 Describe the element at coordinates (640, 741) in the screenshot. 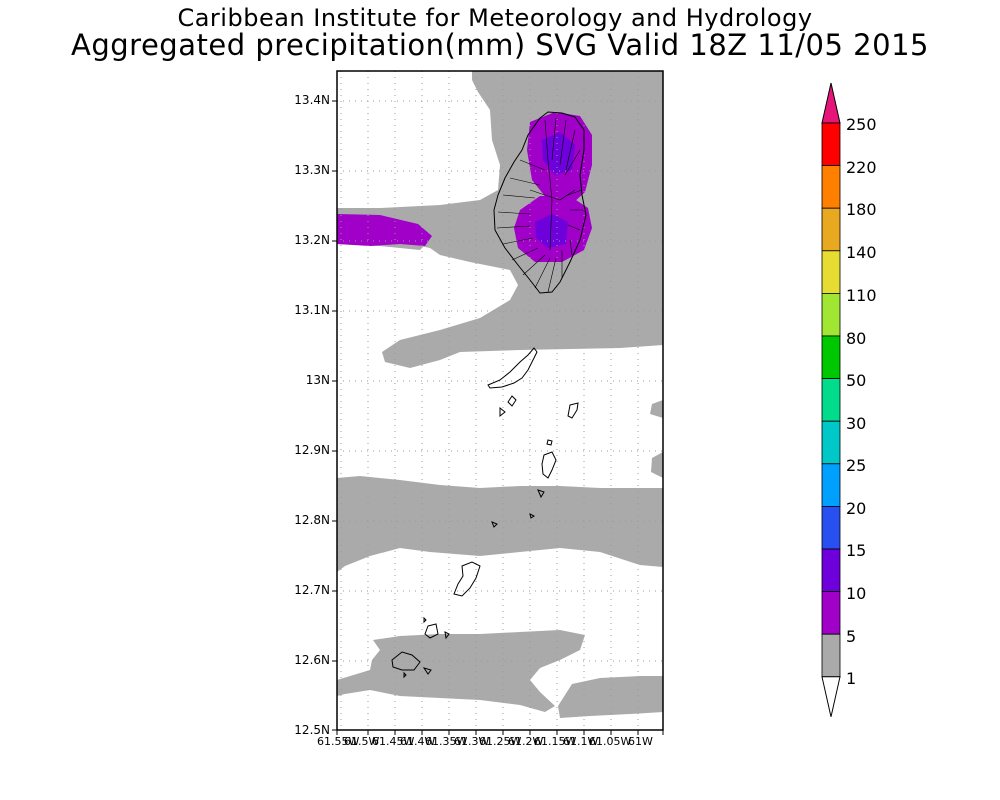

I see `lon-label-61w: 61W` at that location.